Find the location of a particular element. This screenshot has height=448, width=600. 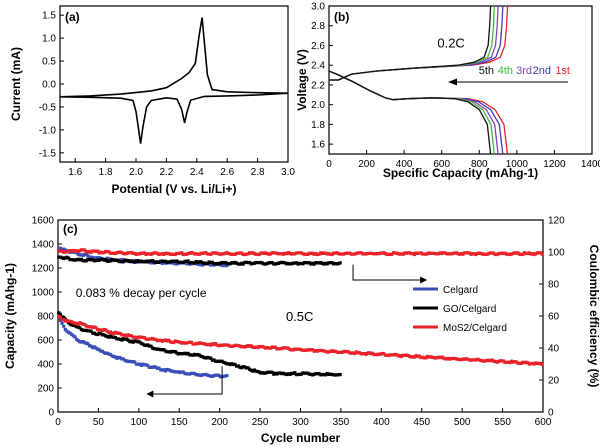

cycle-label-2nd: 2nd is located at coordinates (542, 71).